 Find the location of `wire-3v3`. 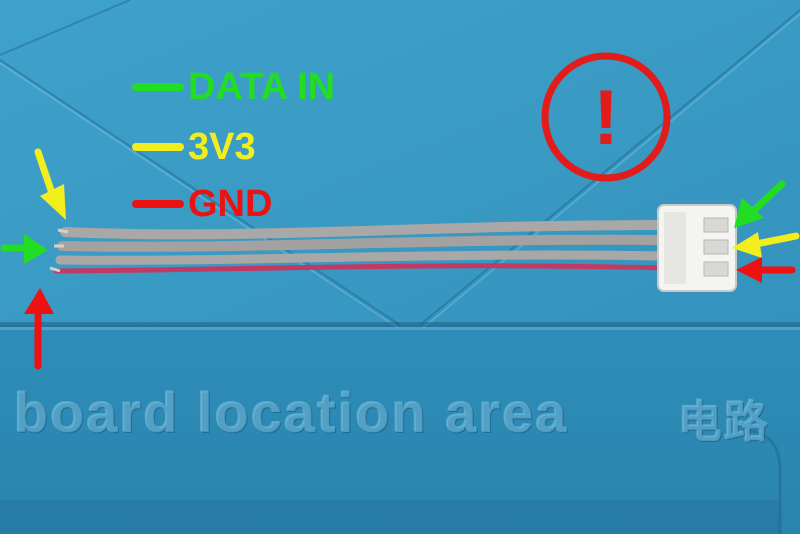

wire-3v3 is located at coordinates (363, 243).